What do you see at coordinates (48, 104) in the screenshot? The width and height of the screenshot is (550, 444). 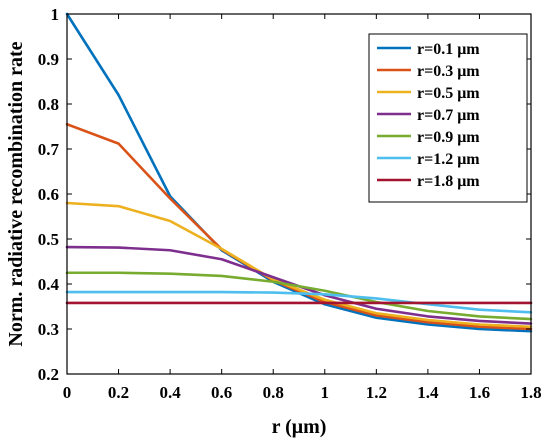 I see `y-tick-label: 0.8` at bounding box center [48, 104].